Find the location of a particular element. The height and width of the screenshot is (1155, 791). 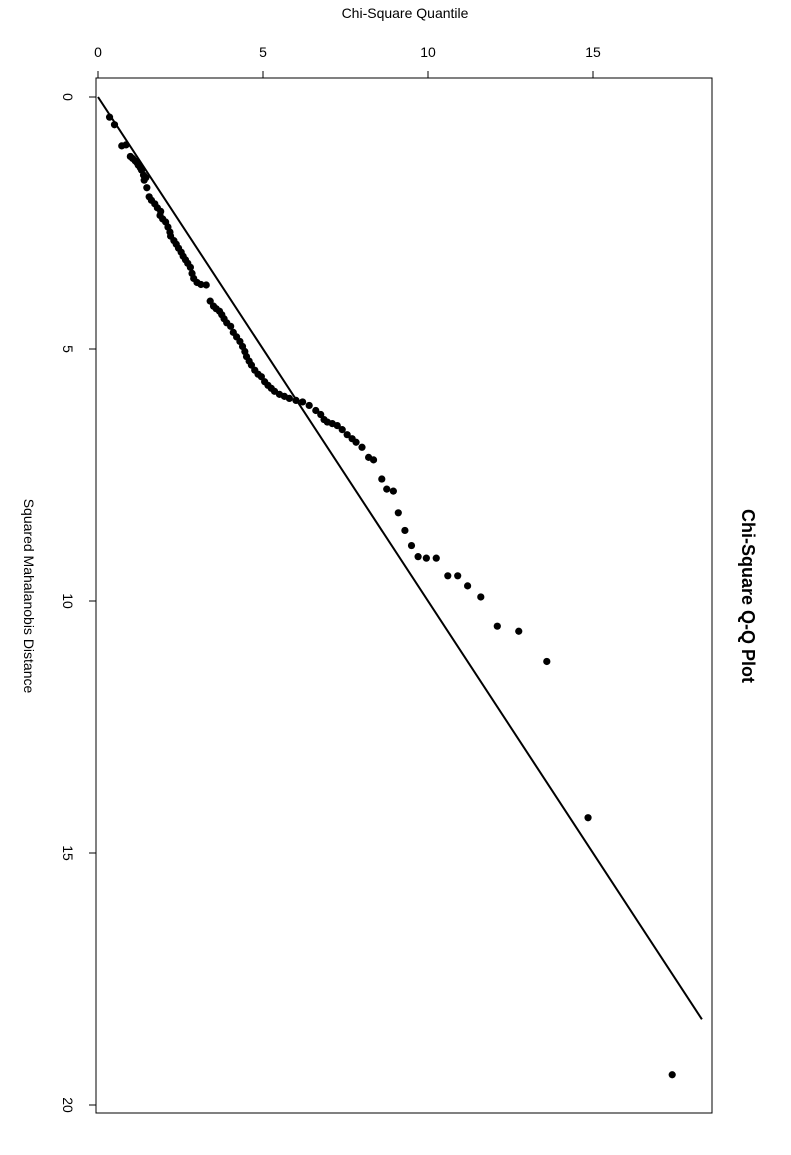

x-tick-label: 10 is located at coordinates (68, 601).